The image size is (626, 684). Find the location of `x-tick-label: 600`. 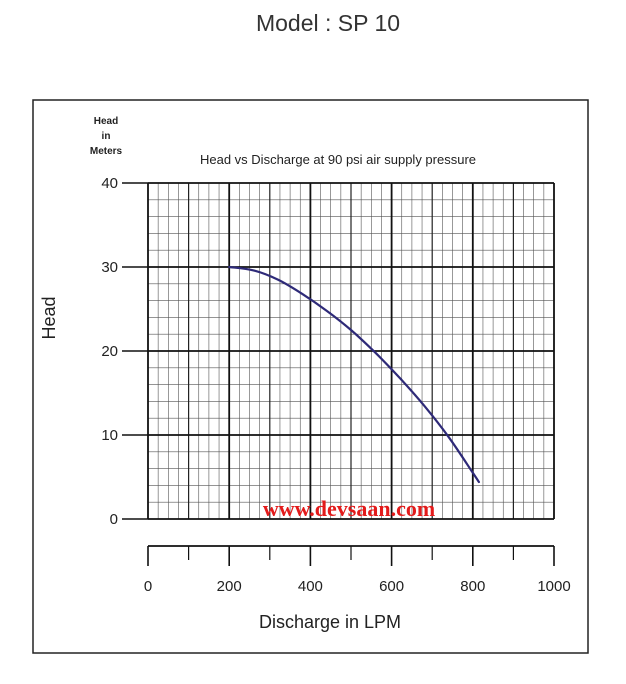

x-tick-label: 600 is located at coordinates (391, 586).